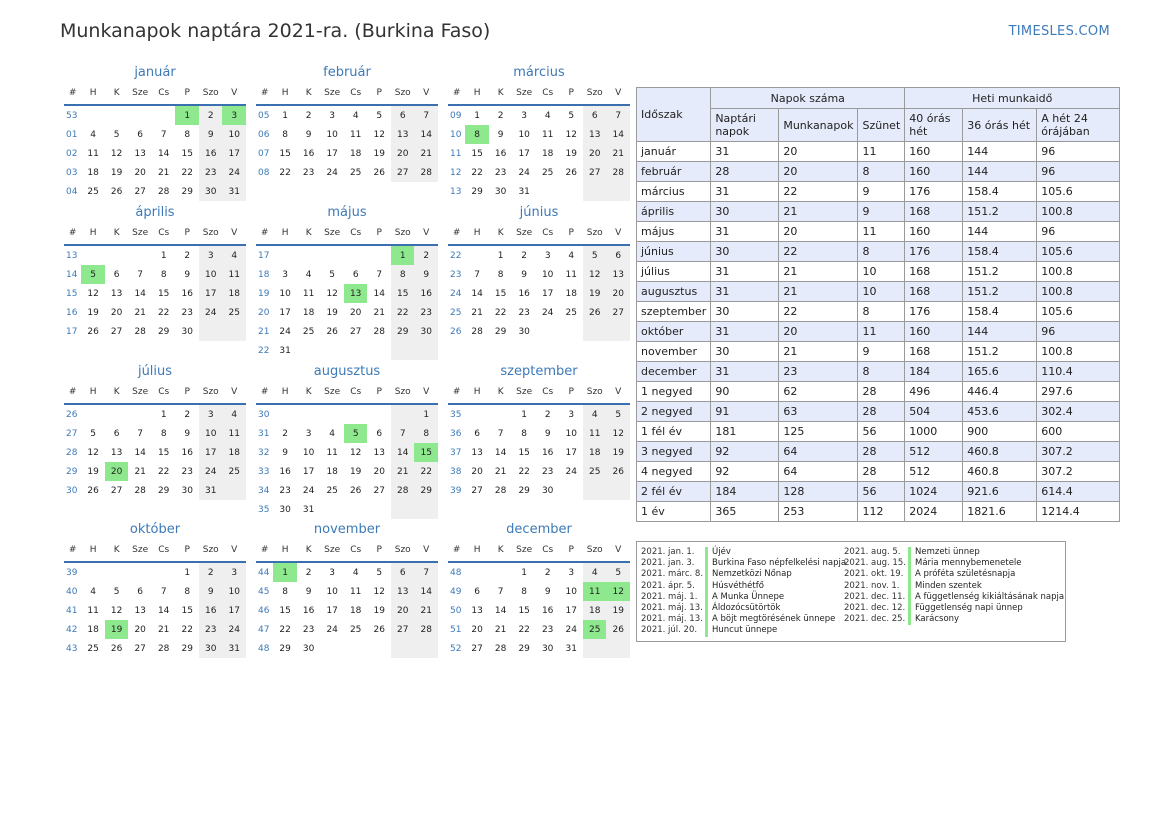 Image resolution: width=1169 pixels, height=827 pixels. Describe the element at coordinates (264, 471) in the screenshot. I see `week-number: 33` at that location.